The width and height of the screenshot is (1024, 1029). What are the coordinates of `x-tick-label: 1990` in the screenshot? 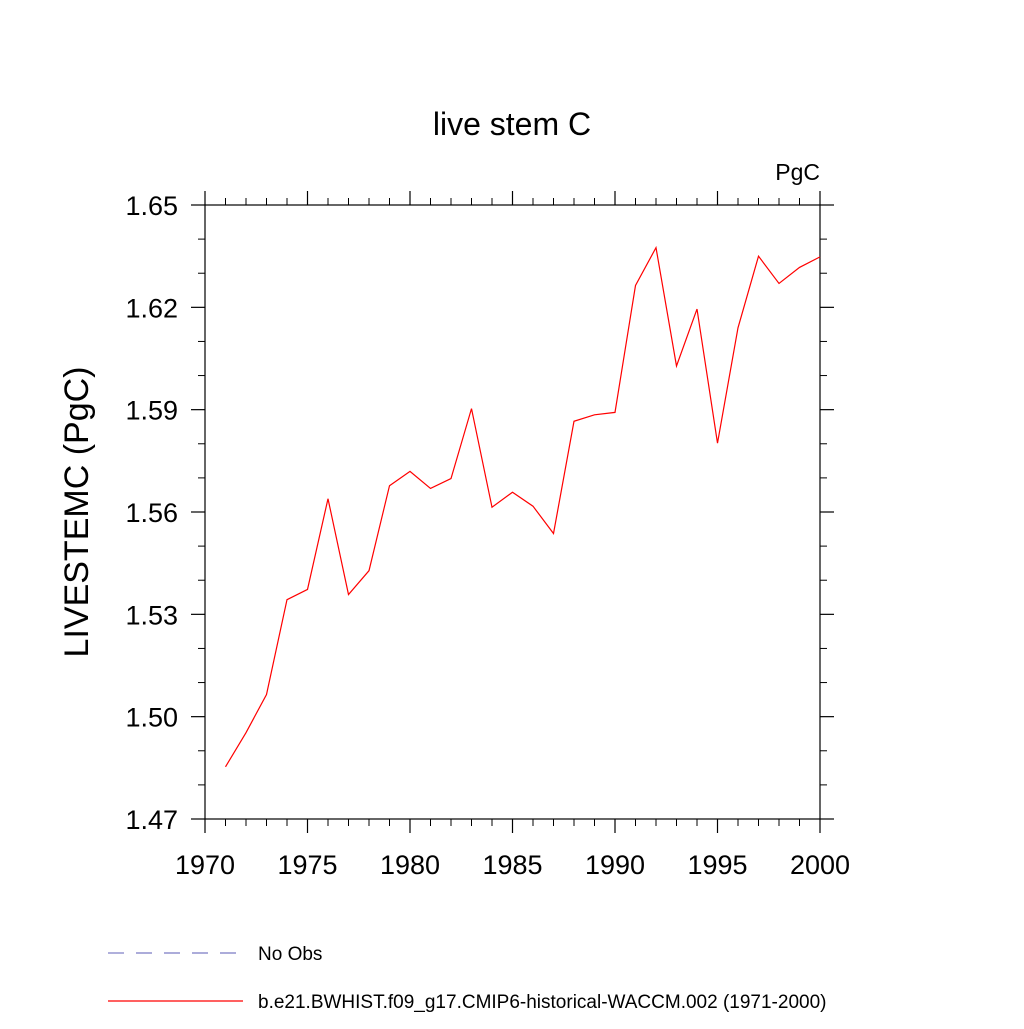 It's located at (615, 865).